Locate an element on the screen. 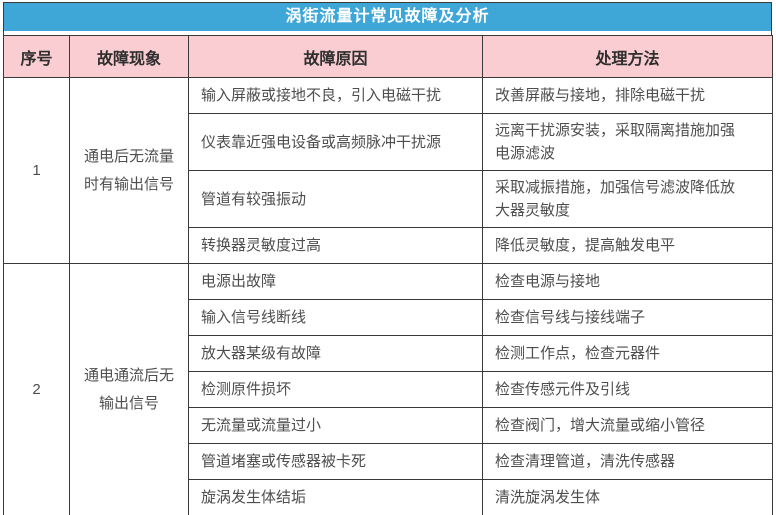  table-title-bar: 涡街流量计常见故障及分析 is located at coordinates (387, 16).